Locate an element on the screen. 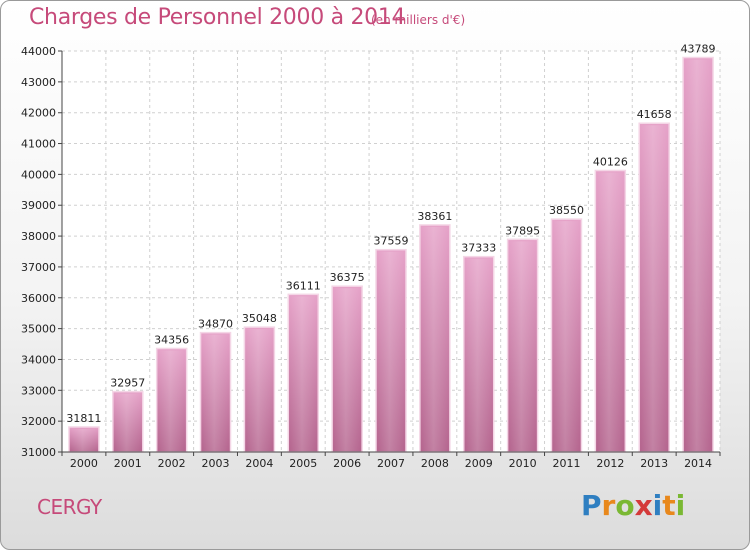 The height and width of the screenshot is (550, 750). y-tick-label: 38000 is located at coordinates (38, 236).